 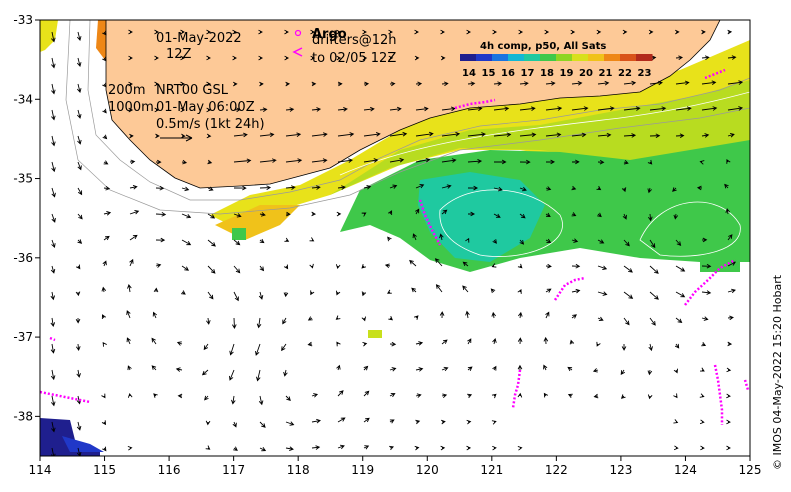 I want to click on sst-fragment, so click(x=375, y=334).